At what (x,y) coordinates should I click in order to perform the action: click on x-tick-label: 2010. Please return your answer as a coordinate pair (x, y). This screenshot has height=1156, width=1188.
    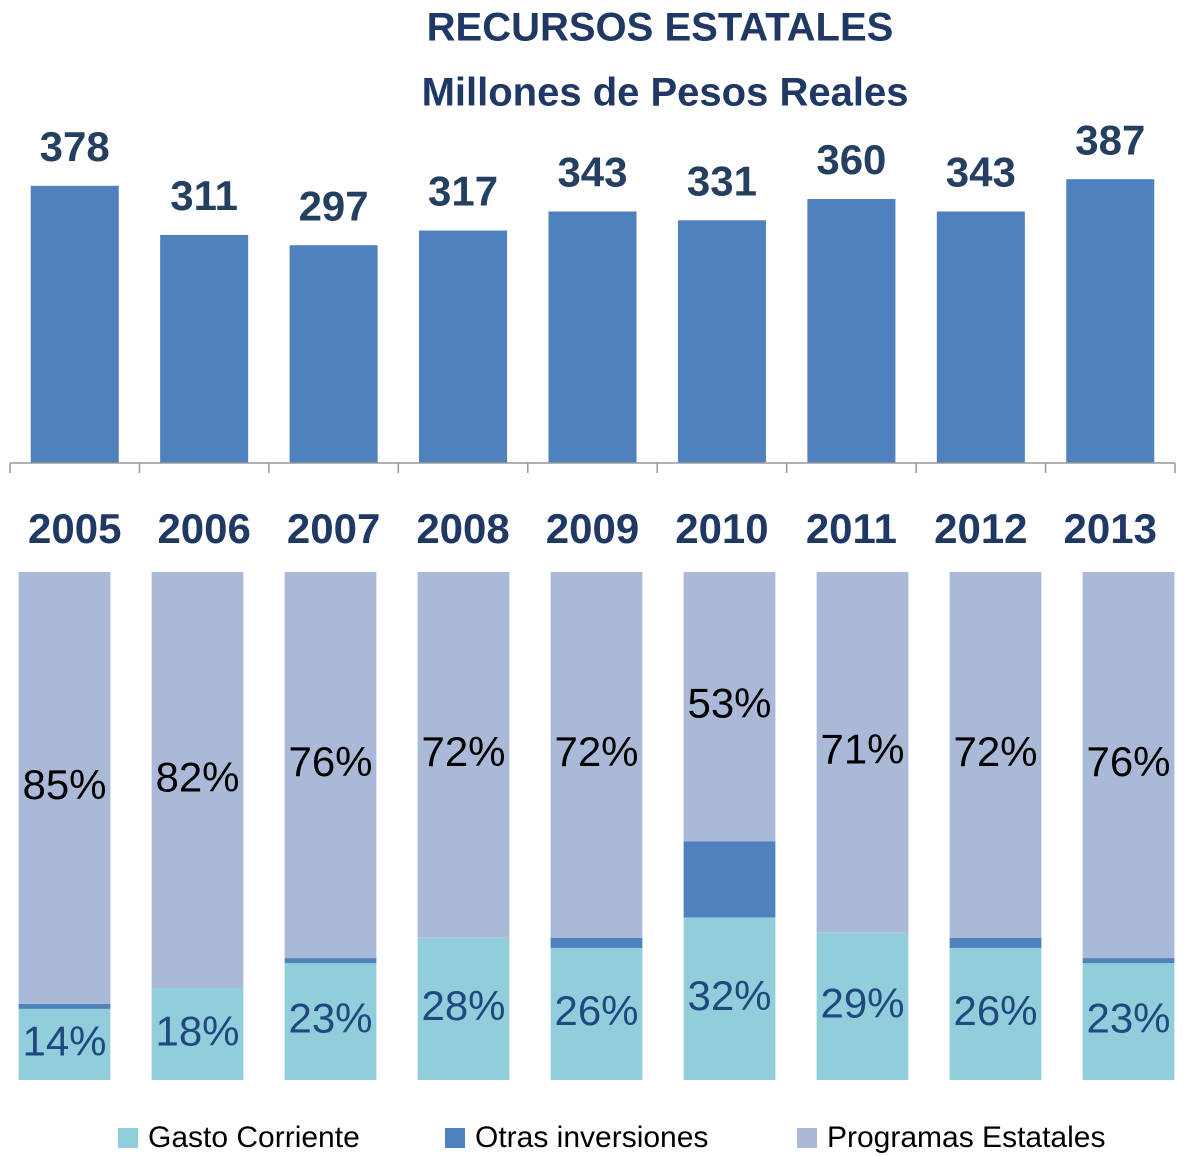
    Looking at the image, I should click on (721, 528).